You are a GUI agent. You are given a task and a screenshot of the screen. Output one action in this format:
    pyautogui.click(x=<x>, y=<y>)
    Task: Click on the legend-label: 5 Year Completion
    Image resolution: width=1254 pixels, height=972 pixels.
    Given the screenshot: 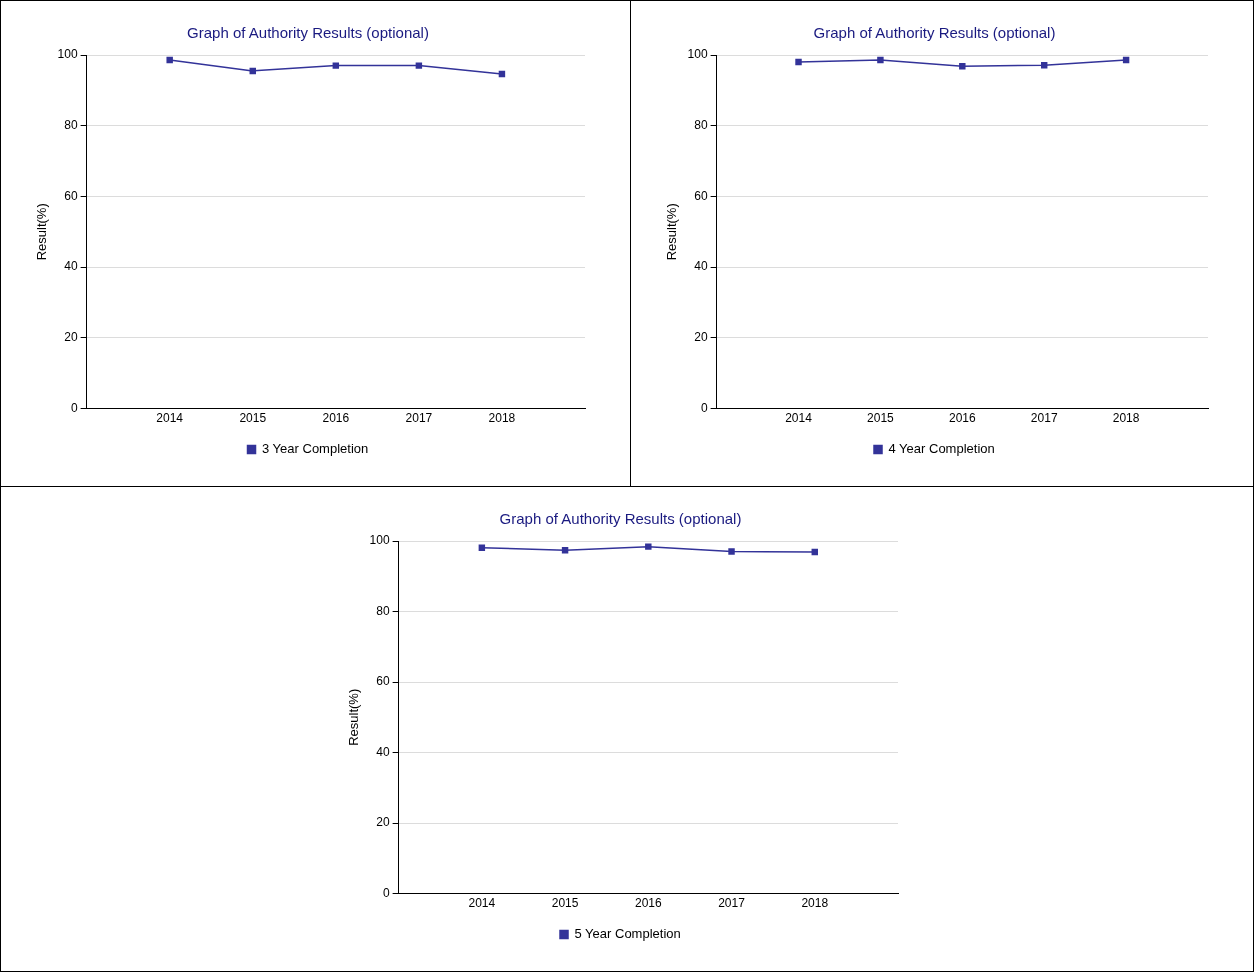 What is the action you would take?
    pyautogui.click(x=627, y=934)
    